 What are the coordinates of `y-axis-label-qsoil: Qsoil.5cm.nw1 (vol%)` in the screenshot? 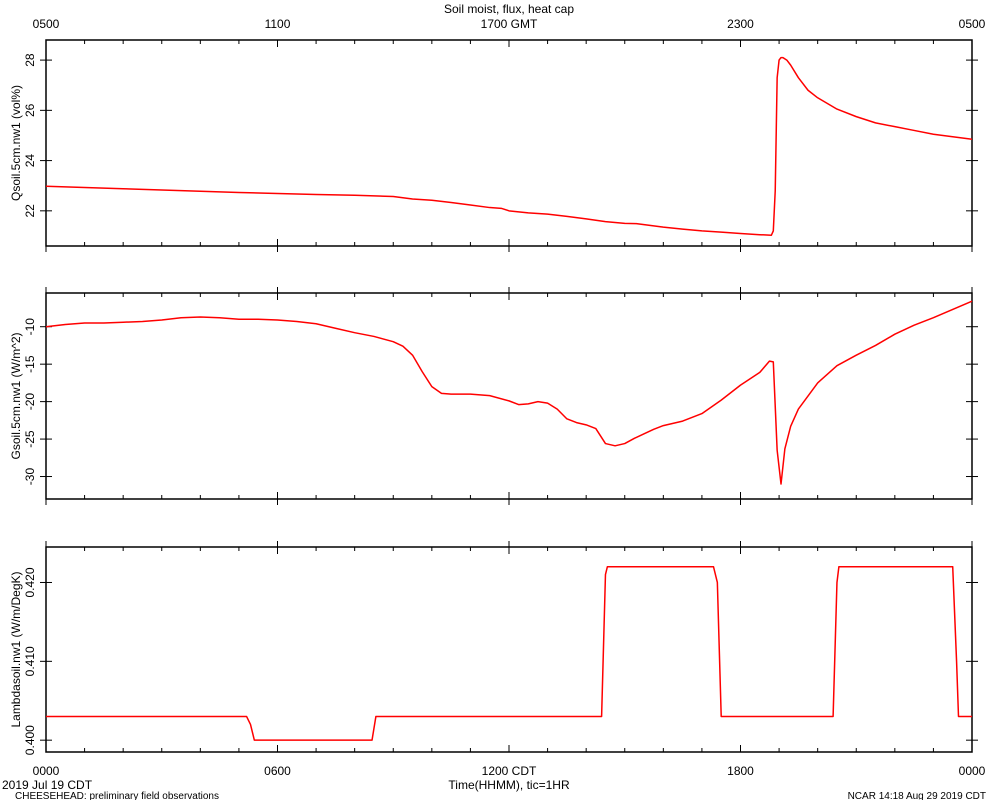 It's located at (16, 143).